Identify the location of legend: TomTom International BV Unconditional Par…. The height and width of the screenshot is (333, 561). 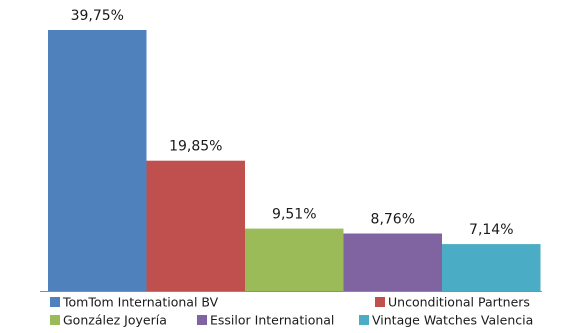
(291, 311).